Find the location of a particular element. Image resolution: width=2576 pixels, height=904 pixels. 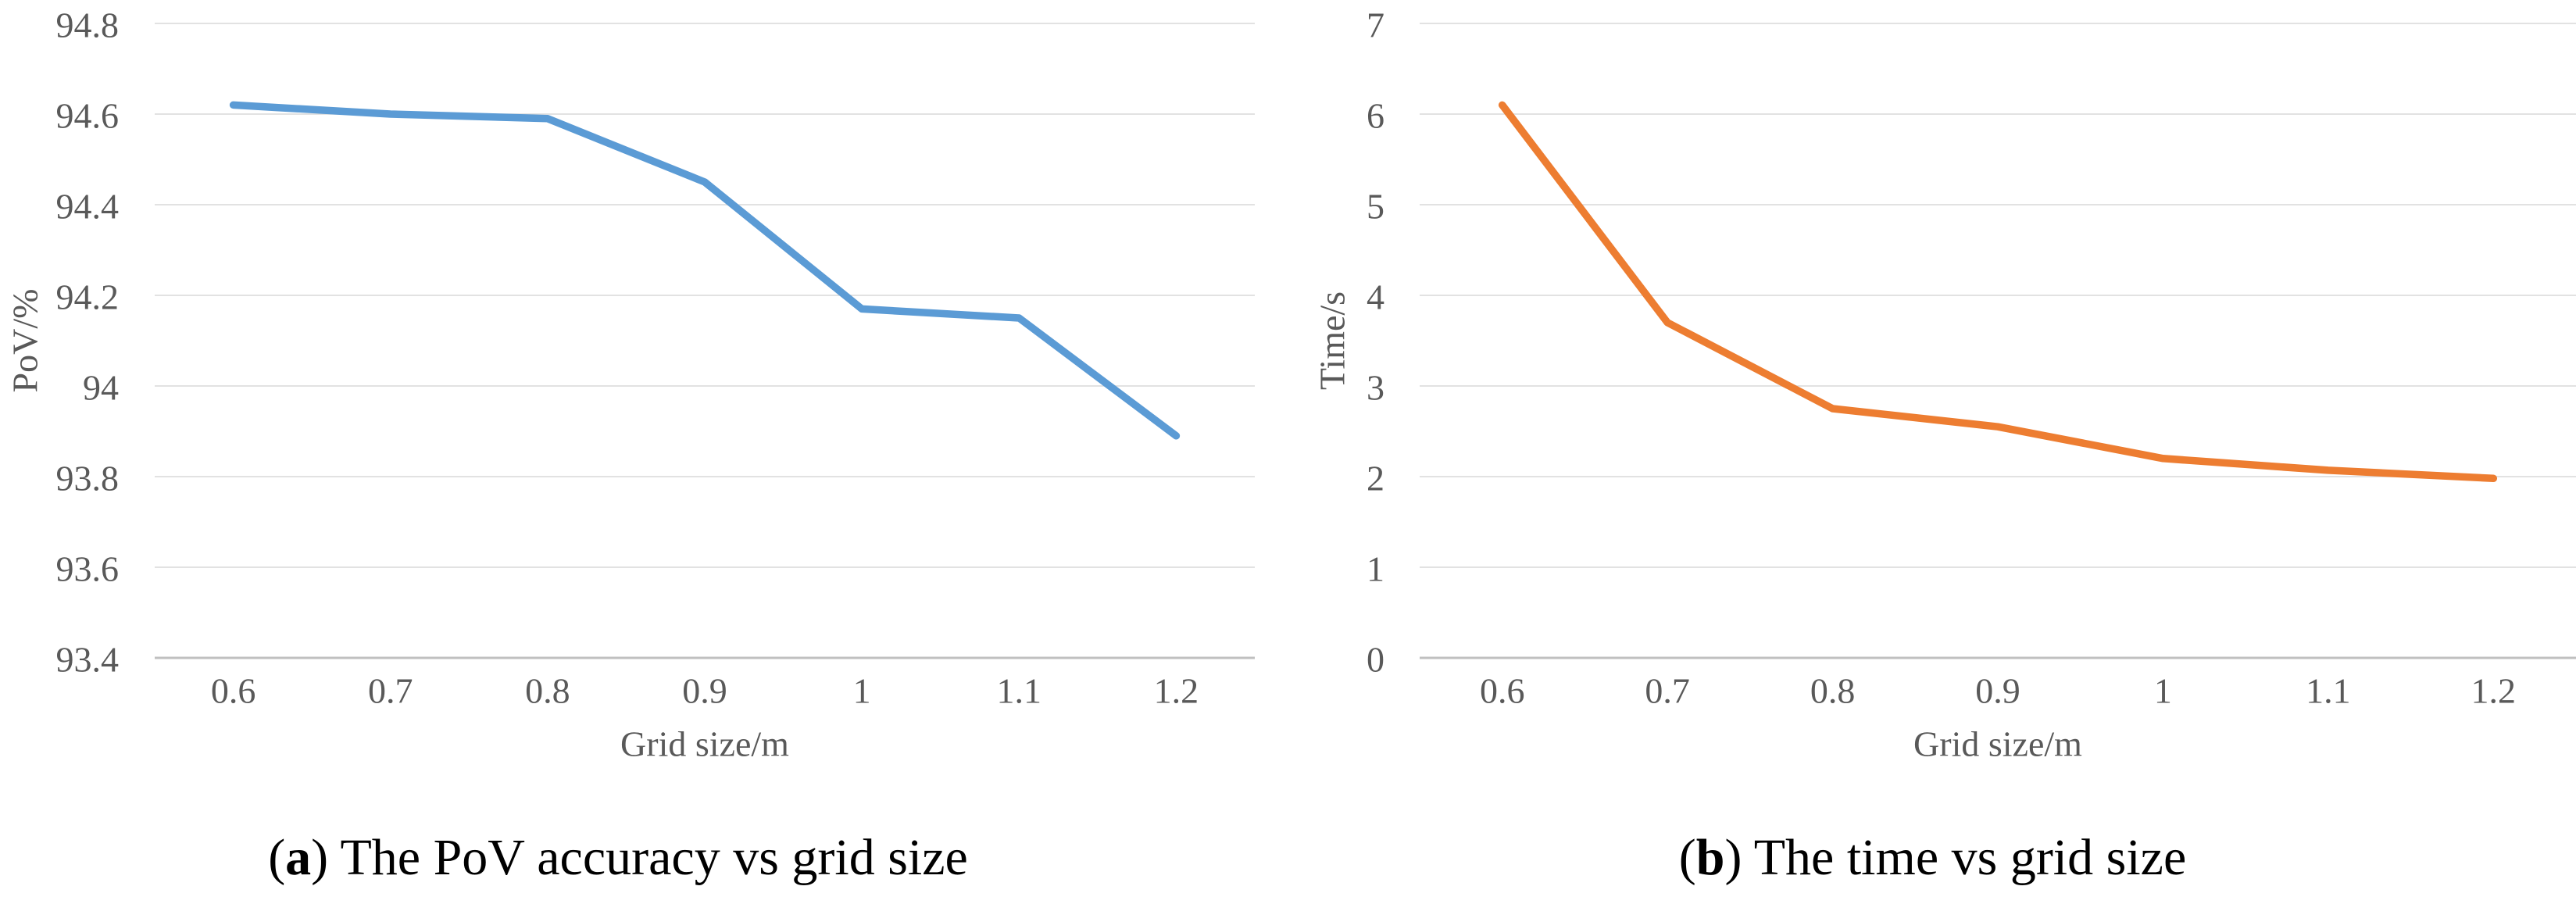

y-tick-label: 3 is located at coordinates (1376, 387).